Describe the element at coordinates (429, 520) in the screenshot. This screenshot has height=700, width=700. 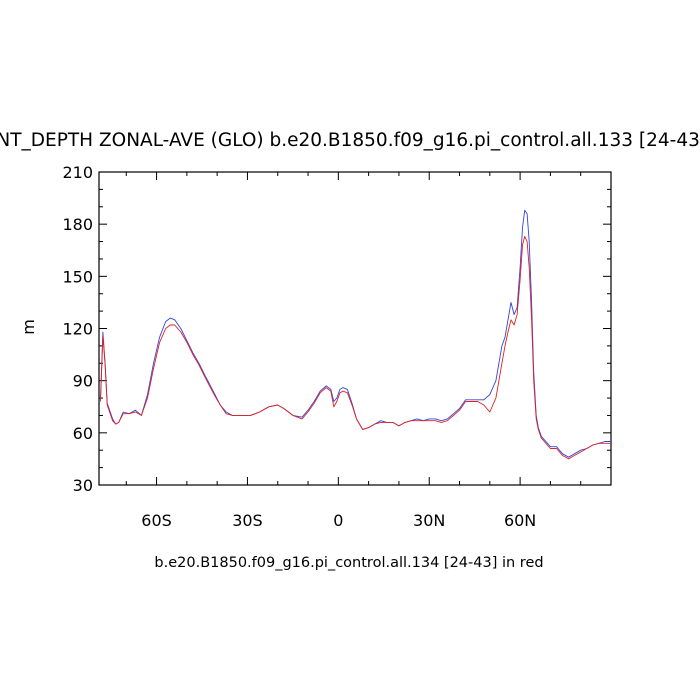
I see `x-tick-label: 30N` at that location.